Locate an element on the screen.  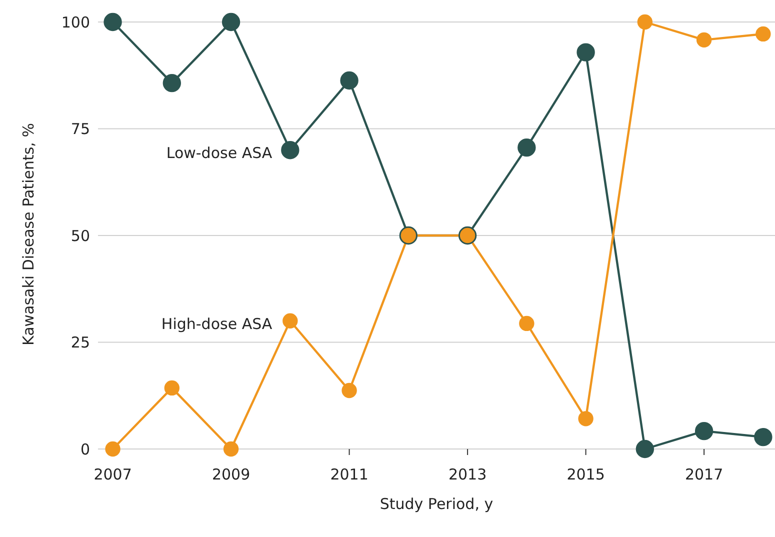
x-tick-label: 2013 is located at coordinates (467, 475).